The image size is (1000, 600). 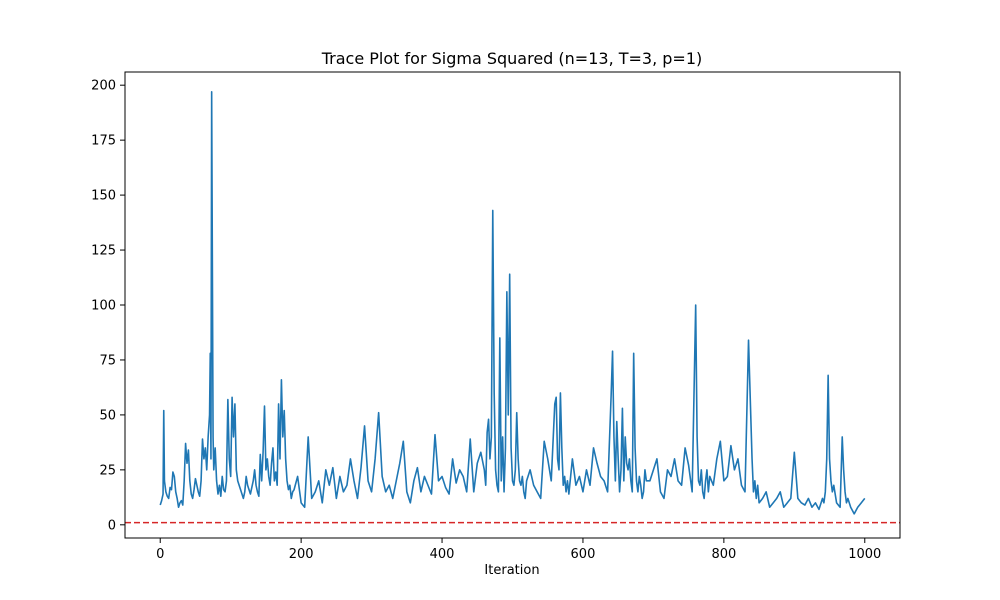 I want to click on y-tick-label: 150, so click(x=103, y=196).